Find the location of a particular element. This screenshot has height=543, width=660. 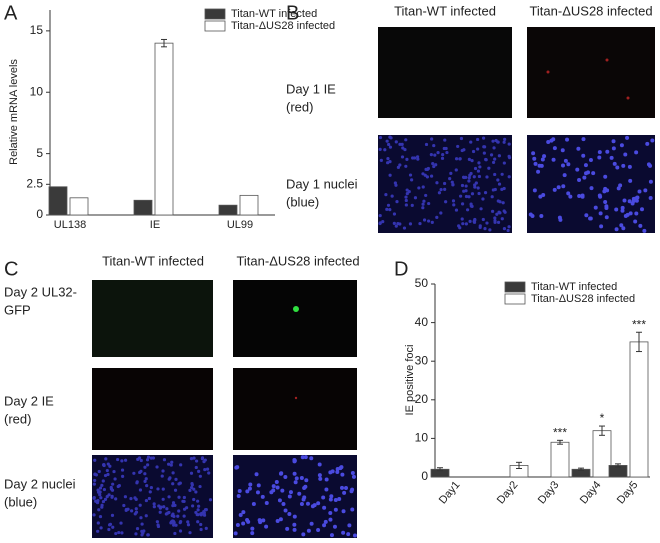

y-tick-label: 20 is located at coordinates (422, 399).